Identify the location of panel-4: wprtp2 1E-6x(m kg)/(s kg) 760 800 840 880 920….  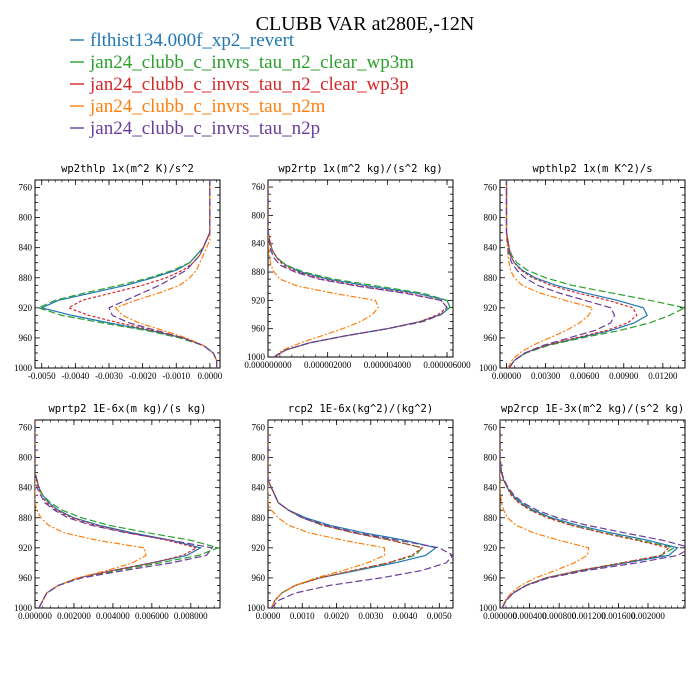
(117, 512).